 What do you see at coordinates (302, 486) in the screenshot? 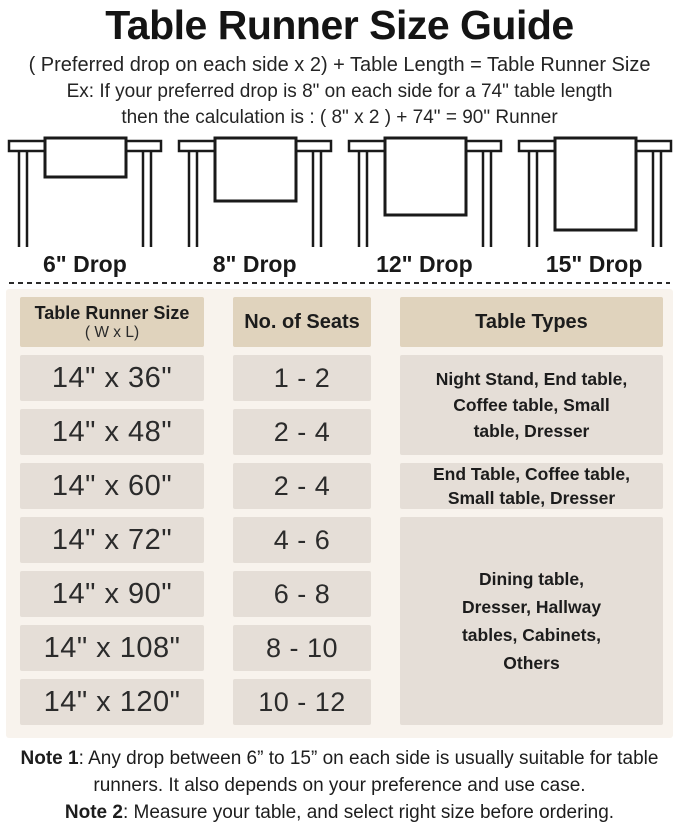
I see `seats-cell-row-3: 2 - 4` at bounding box center [302, 486].